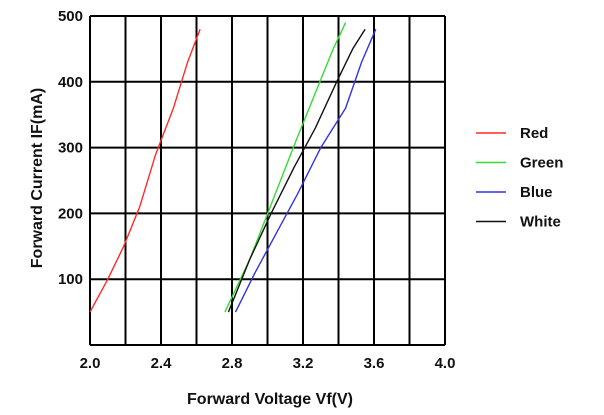 This screenshot has height=415, width=604. I want to click on x-tick-label: 3.2, so click(303, 363).